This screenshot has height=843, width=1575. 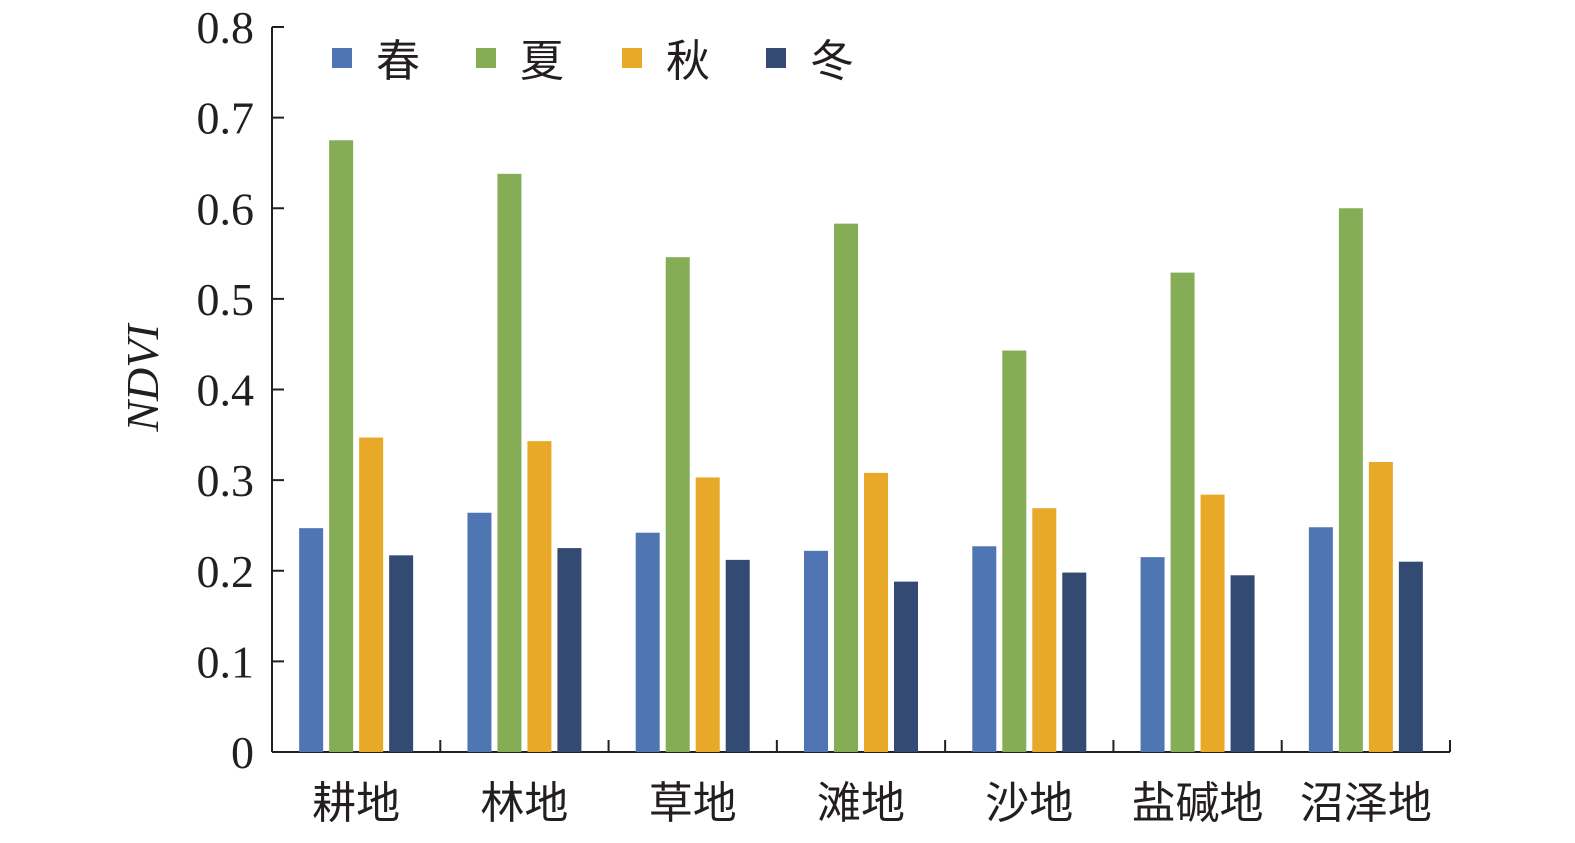 I want to click on legend-label: 秋, so click(x=688, y=61).